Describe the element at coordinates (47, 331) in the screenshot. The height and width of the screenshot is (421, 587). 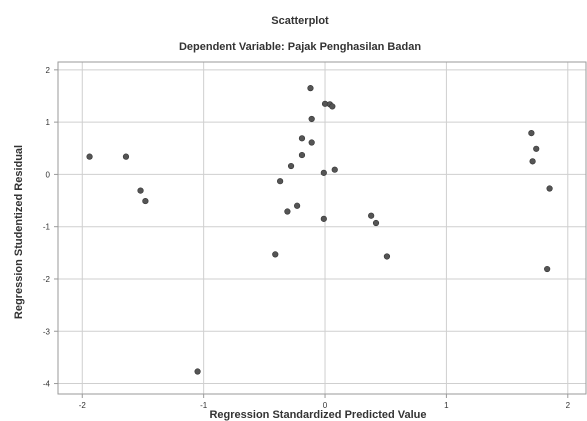
I see `y-tick-label: -3` at that location.